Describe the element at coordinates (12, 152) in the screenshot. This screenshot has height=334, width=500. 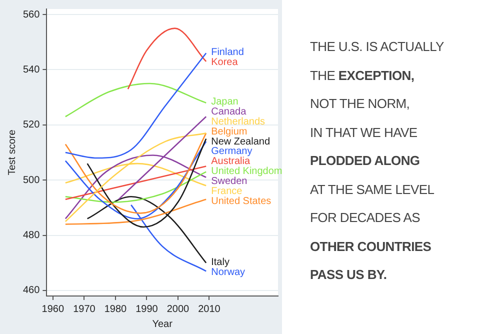
I see `y-axis-title: Test score` at that location.